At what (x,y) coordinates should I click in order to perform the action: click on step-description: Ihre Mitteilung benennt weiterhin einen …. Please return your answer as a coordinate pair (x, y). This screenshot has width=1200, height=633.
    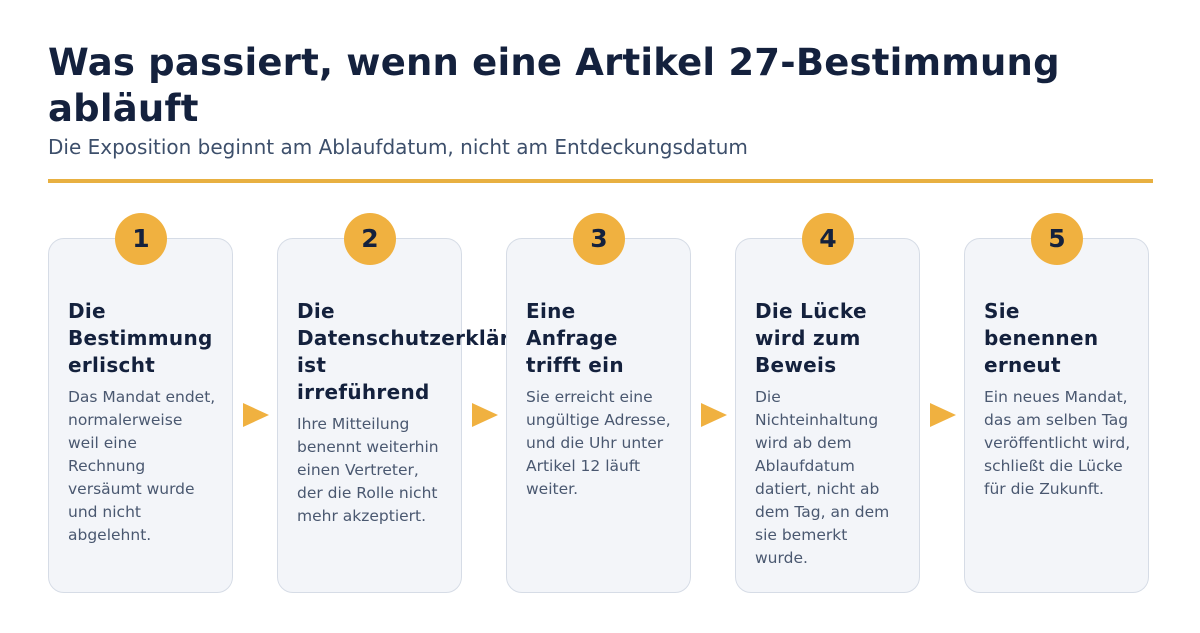
    Looking at the image, I should click on (368, 470).